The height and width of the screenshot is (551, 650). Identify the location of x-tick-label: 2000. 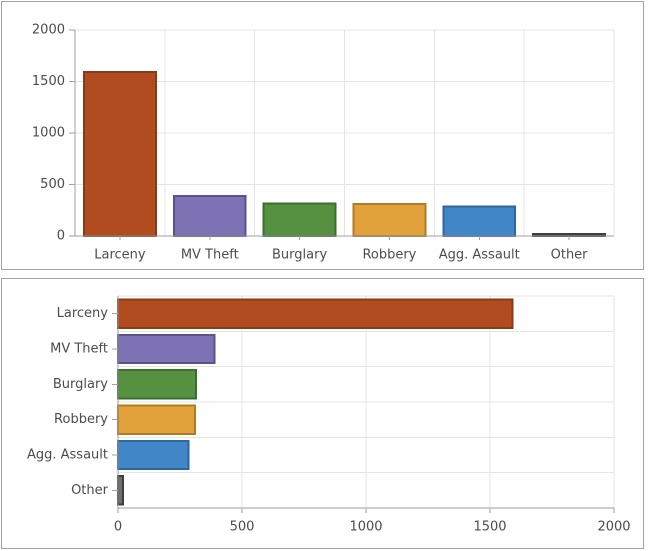
(613, 527).